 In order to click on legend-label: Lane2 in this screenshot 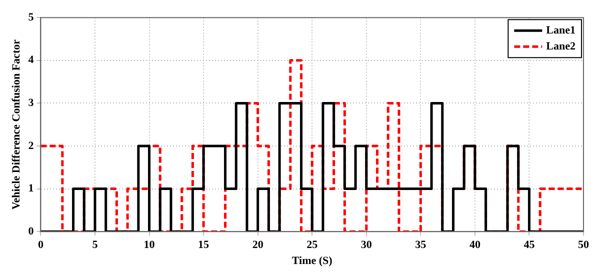, I will do `click(561, 46)`.